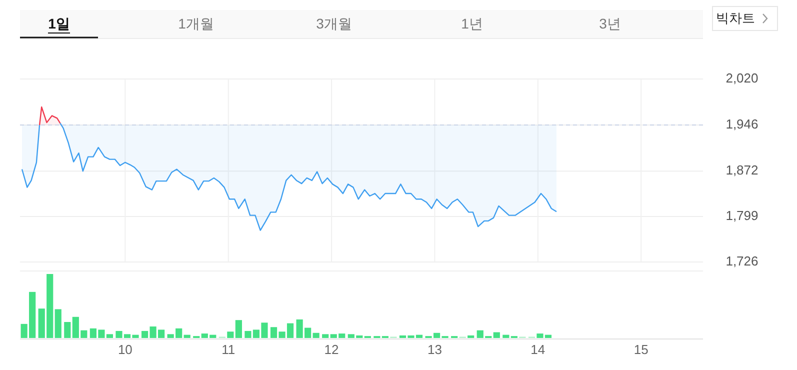  Describe the element at coordinates (742, 215) in the screenshot. I see `y-tick-label: 1,799` at that location.